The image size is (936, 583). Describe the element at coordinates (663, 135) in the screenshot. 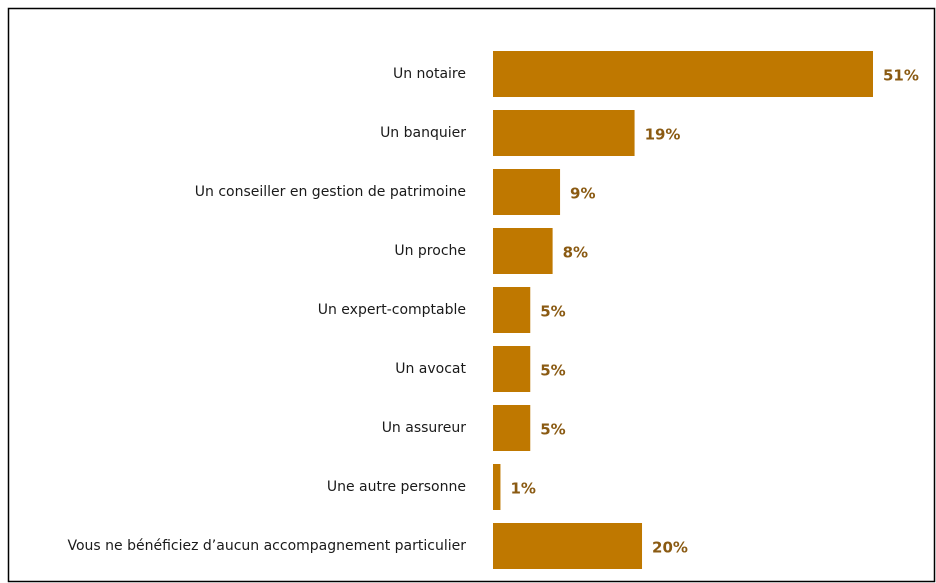

I see `value-label: 19%` at that location.